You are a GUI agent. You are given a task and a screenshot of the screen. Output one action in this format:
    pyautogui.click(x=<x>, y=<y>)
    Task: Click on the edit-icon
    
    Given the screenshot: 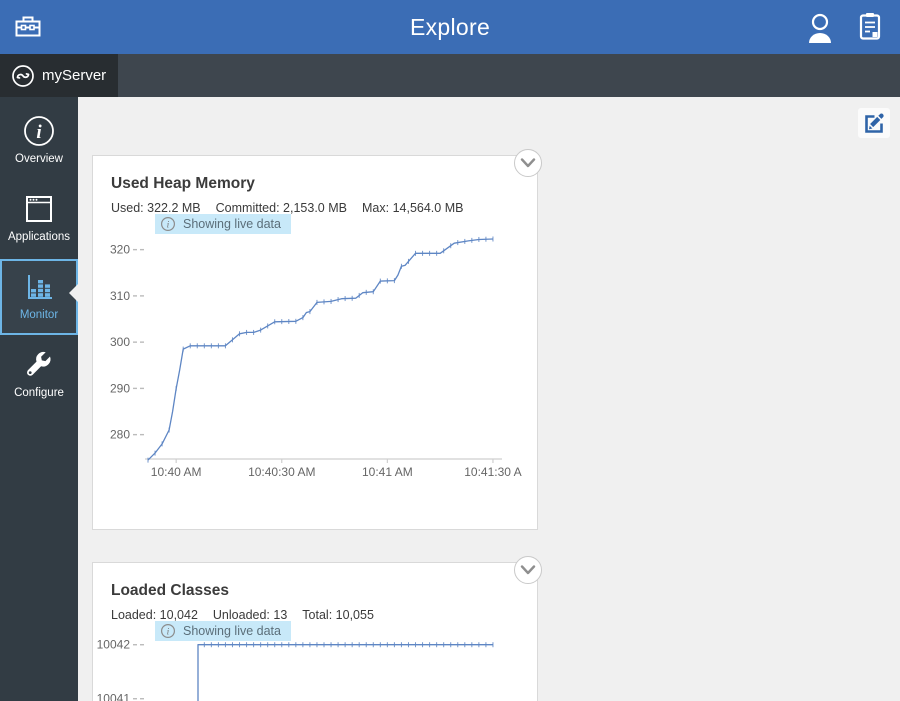 What is the action you would take?
    pyautogui.click(x=874, y=123)
    